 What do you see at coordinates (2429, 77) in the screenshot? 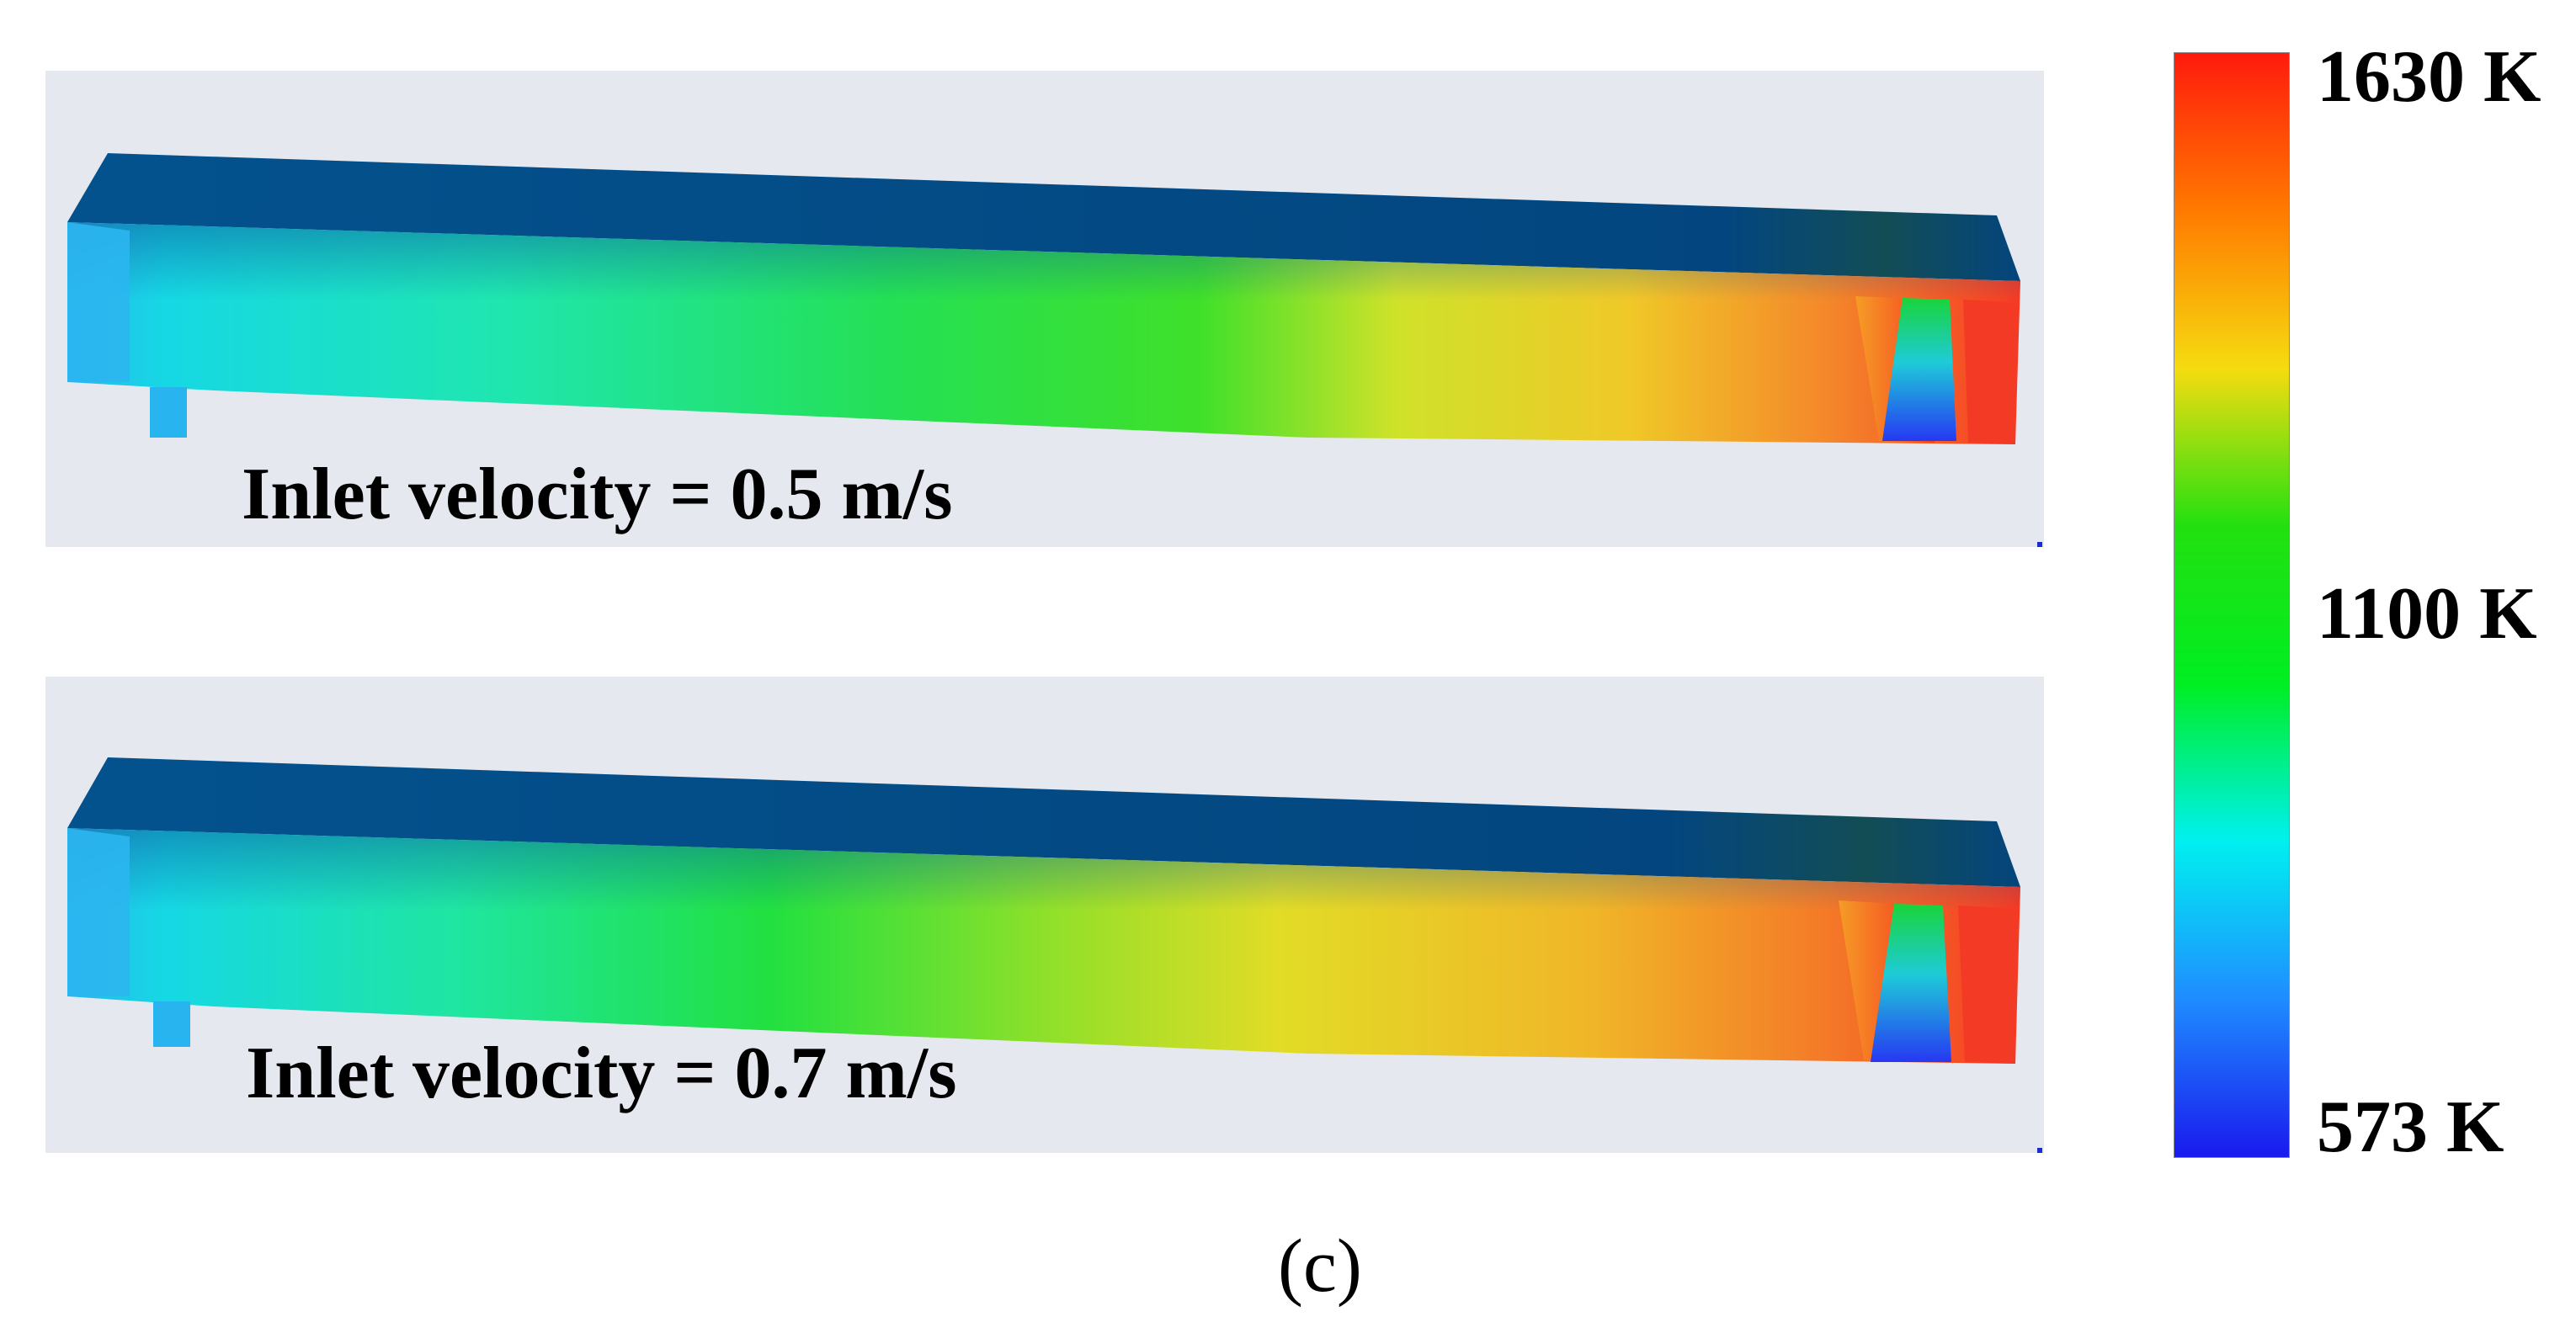
I see `colorbar-max-label: 1630 K` at bounding box center [2429, 77].